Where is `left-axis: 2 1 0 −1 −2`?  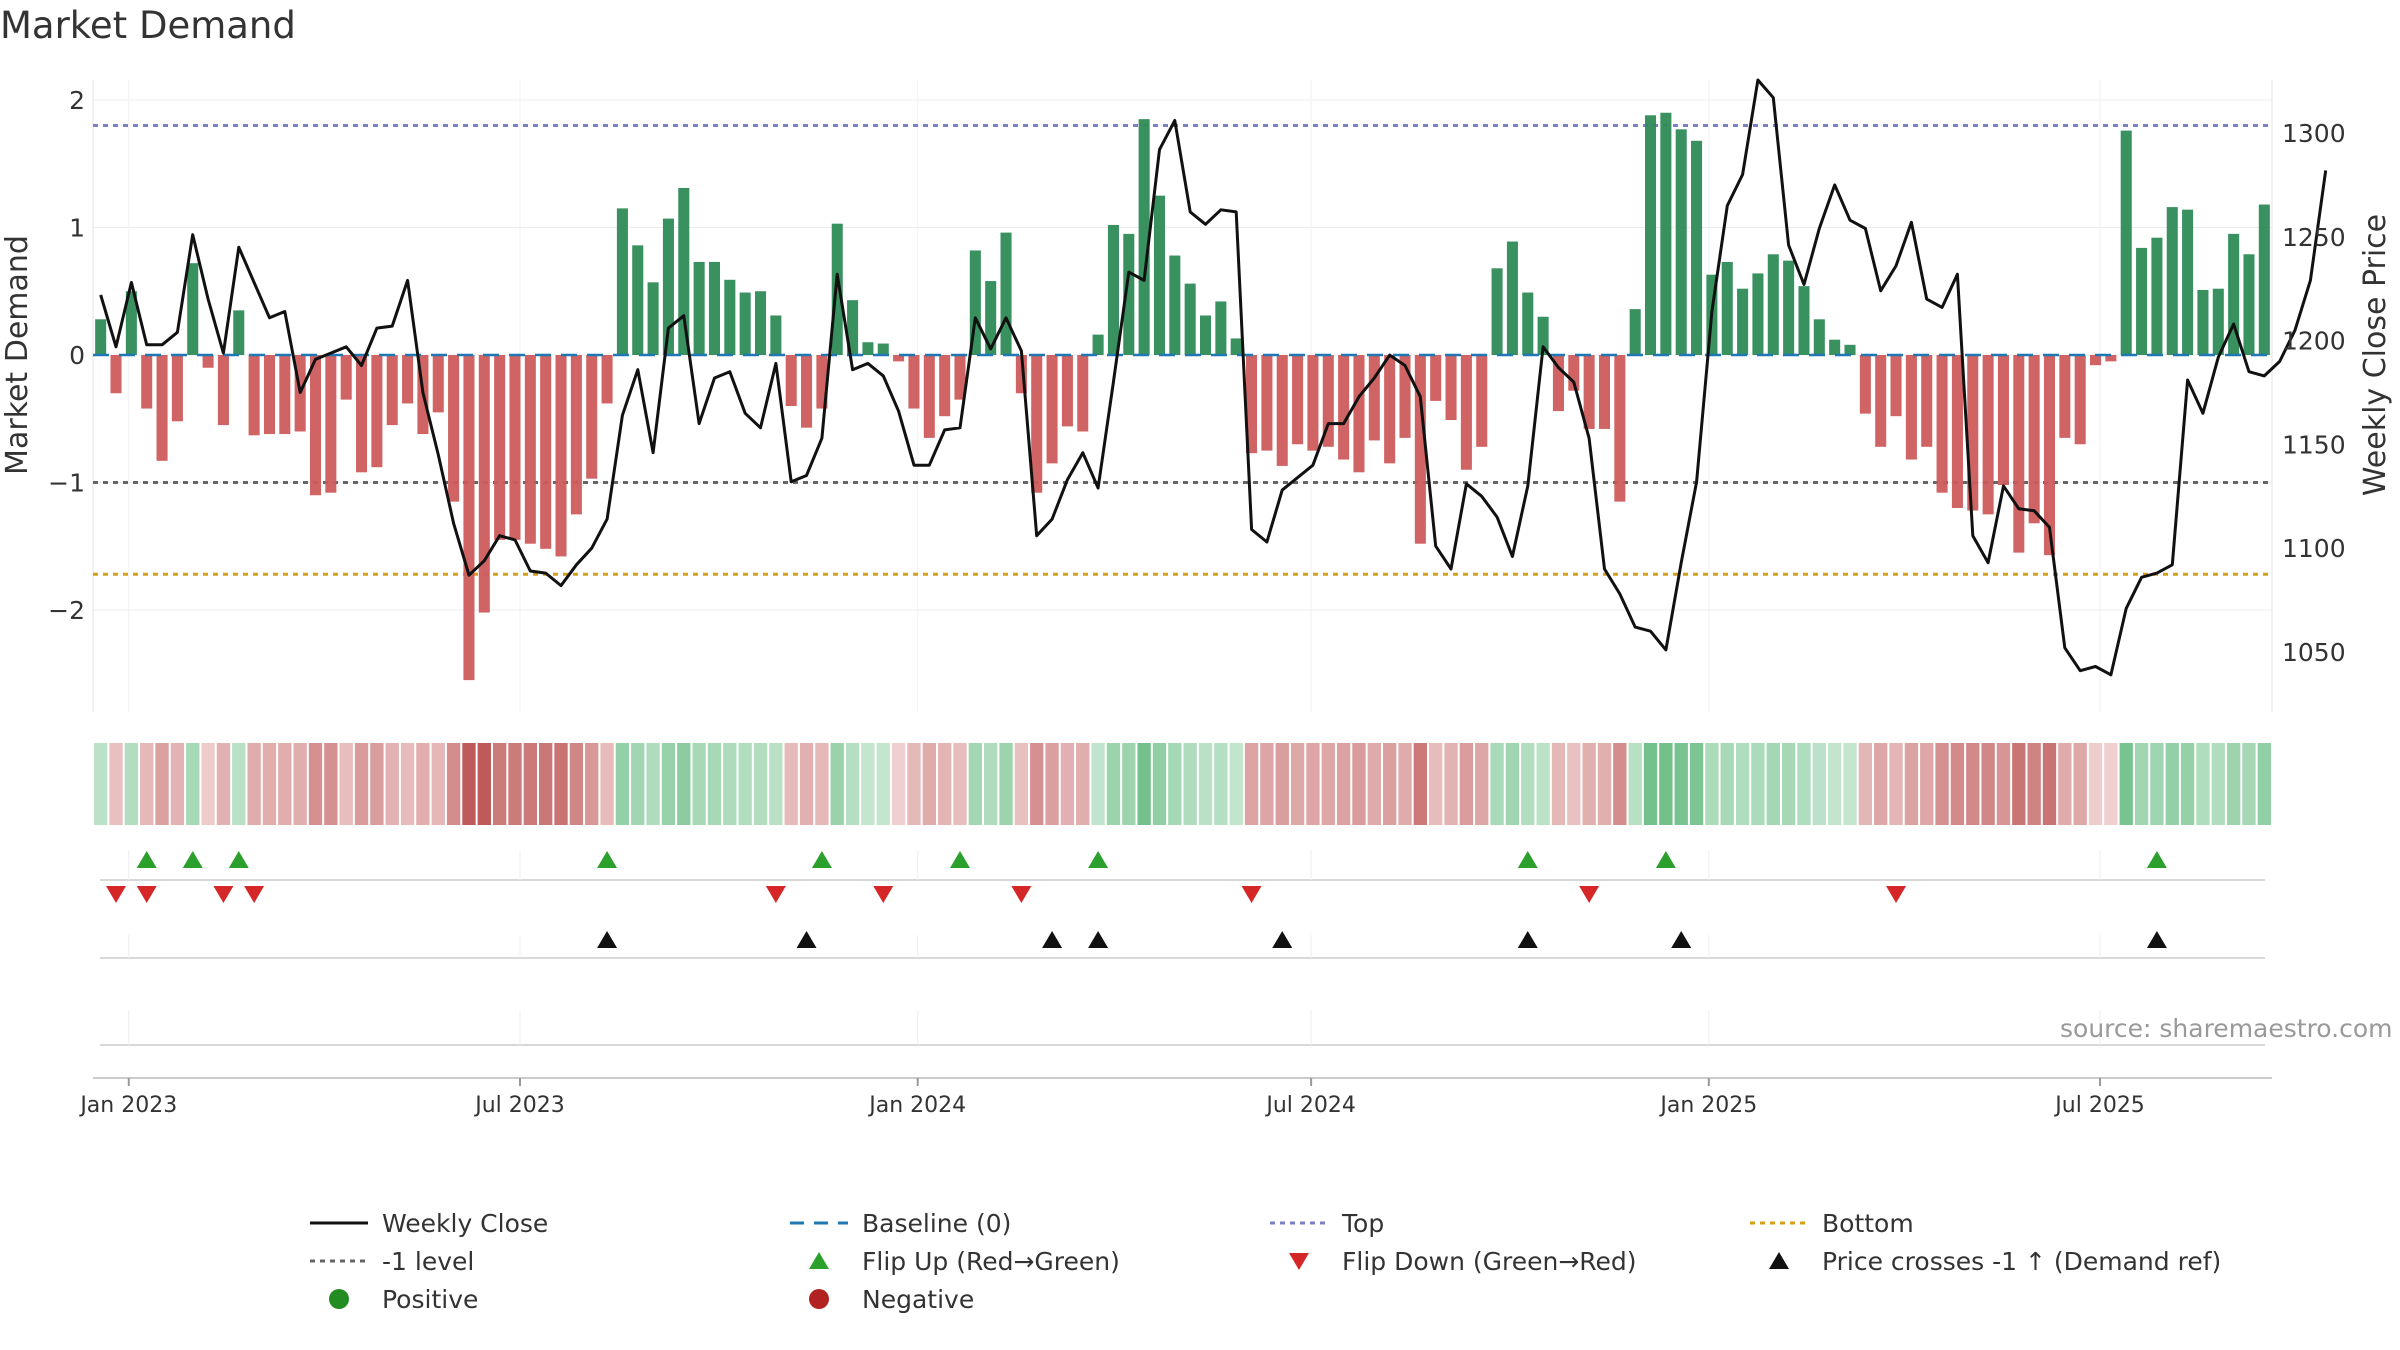 left-axis: 2 1 0 −1 −2 is located at coordinates (66, 355).